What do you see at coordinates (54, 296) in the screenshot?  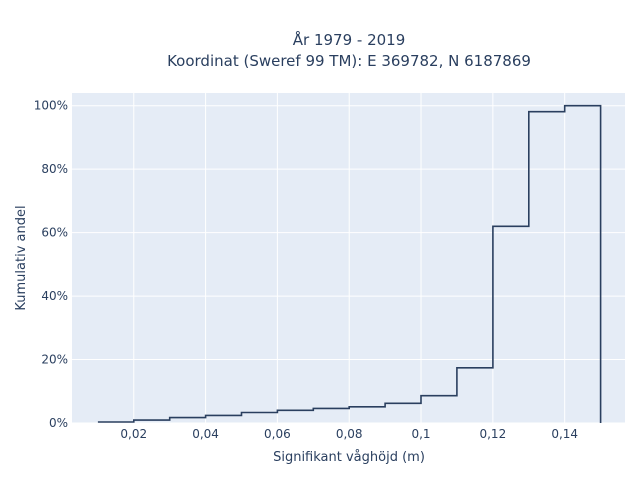 I see `y-tick-label: 40%` at bounding box center [54, 296].